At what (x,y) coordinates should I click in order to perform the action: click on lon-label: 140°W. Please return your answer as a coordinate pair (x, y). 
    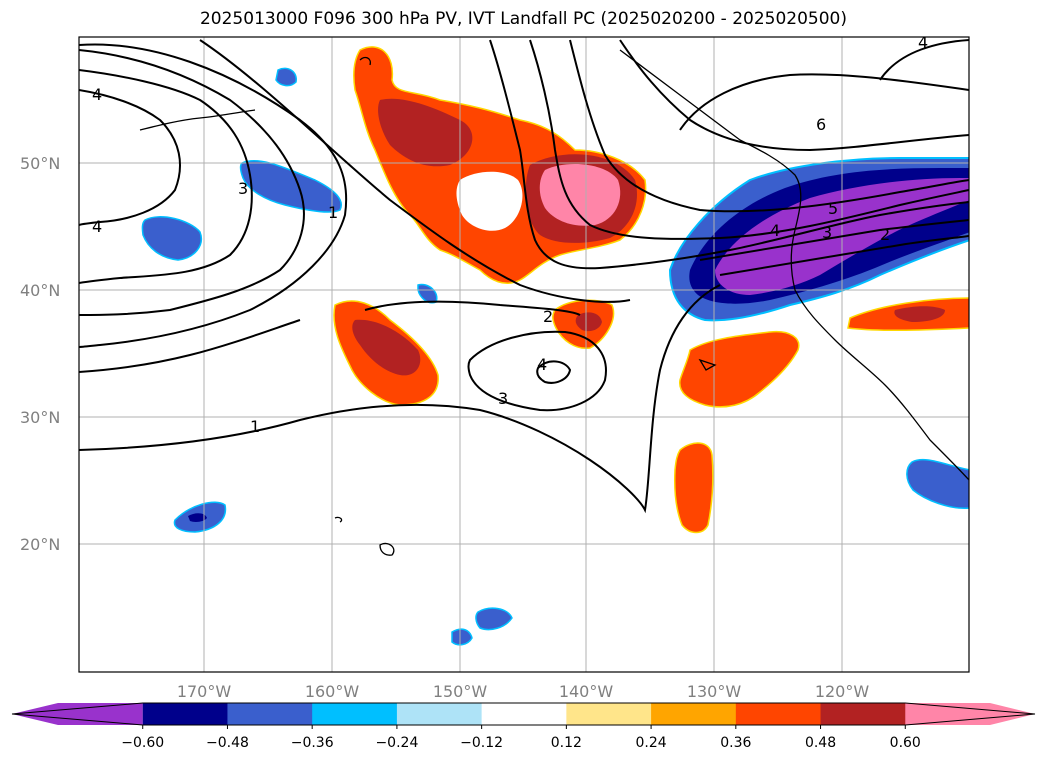
    Looking at the image, I should click on (586, 691).